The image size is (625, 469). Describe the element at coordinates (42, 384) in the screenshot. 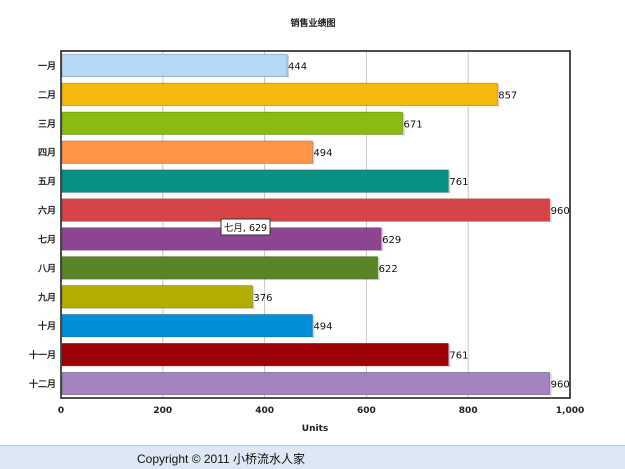

I see `category-label: 十二月` at that location.